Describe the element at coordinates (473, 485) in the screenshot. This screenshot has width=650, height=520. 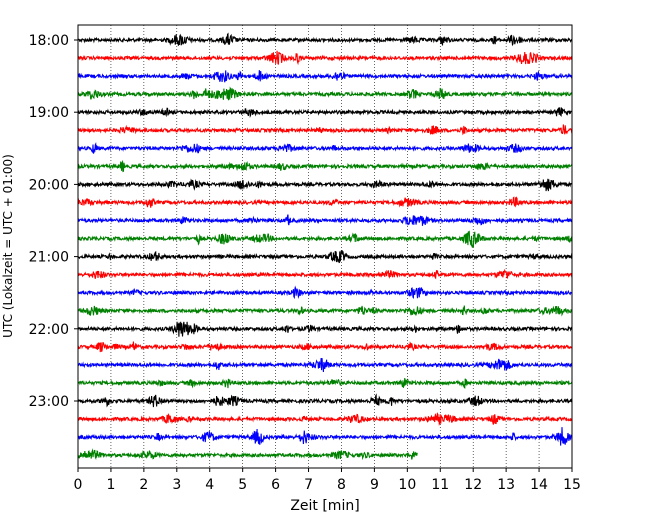
I see `x-tick-label: 12` at that location.